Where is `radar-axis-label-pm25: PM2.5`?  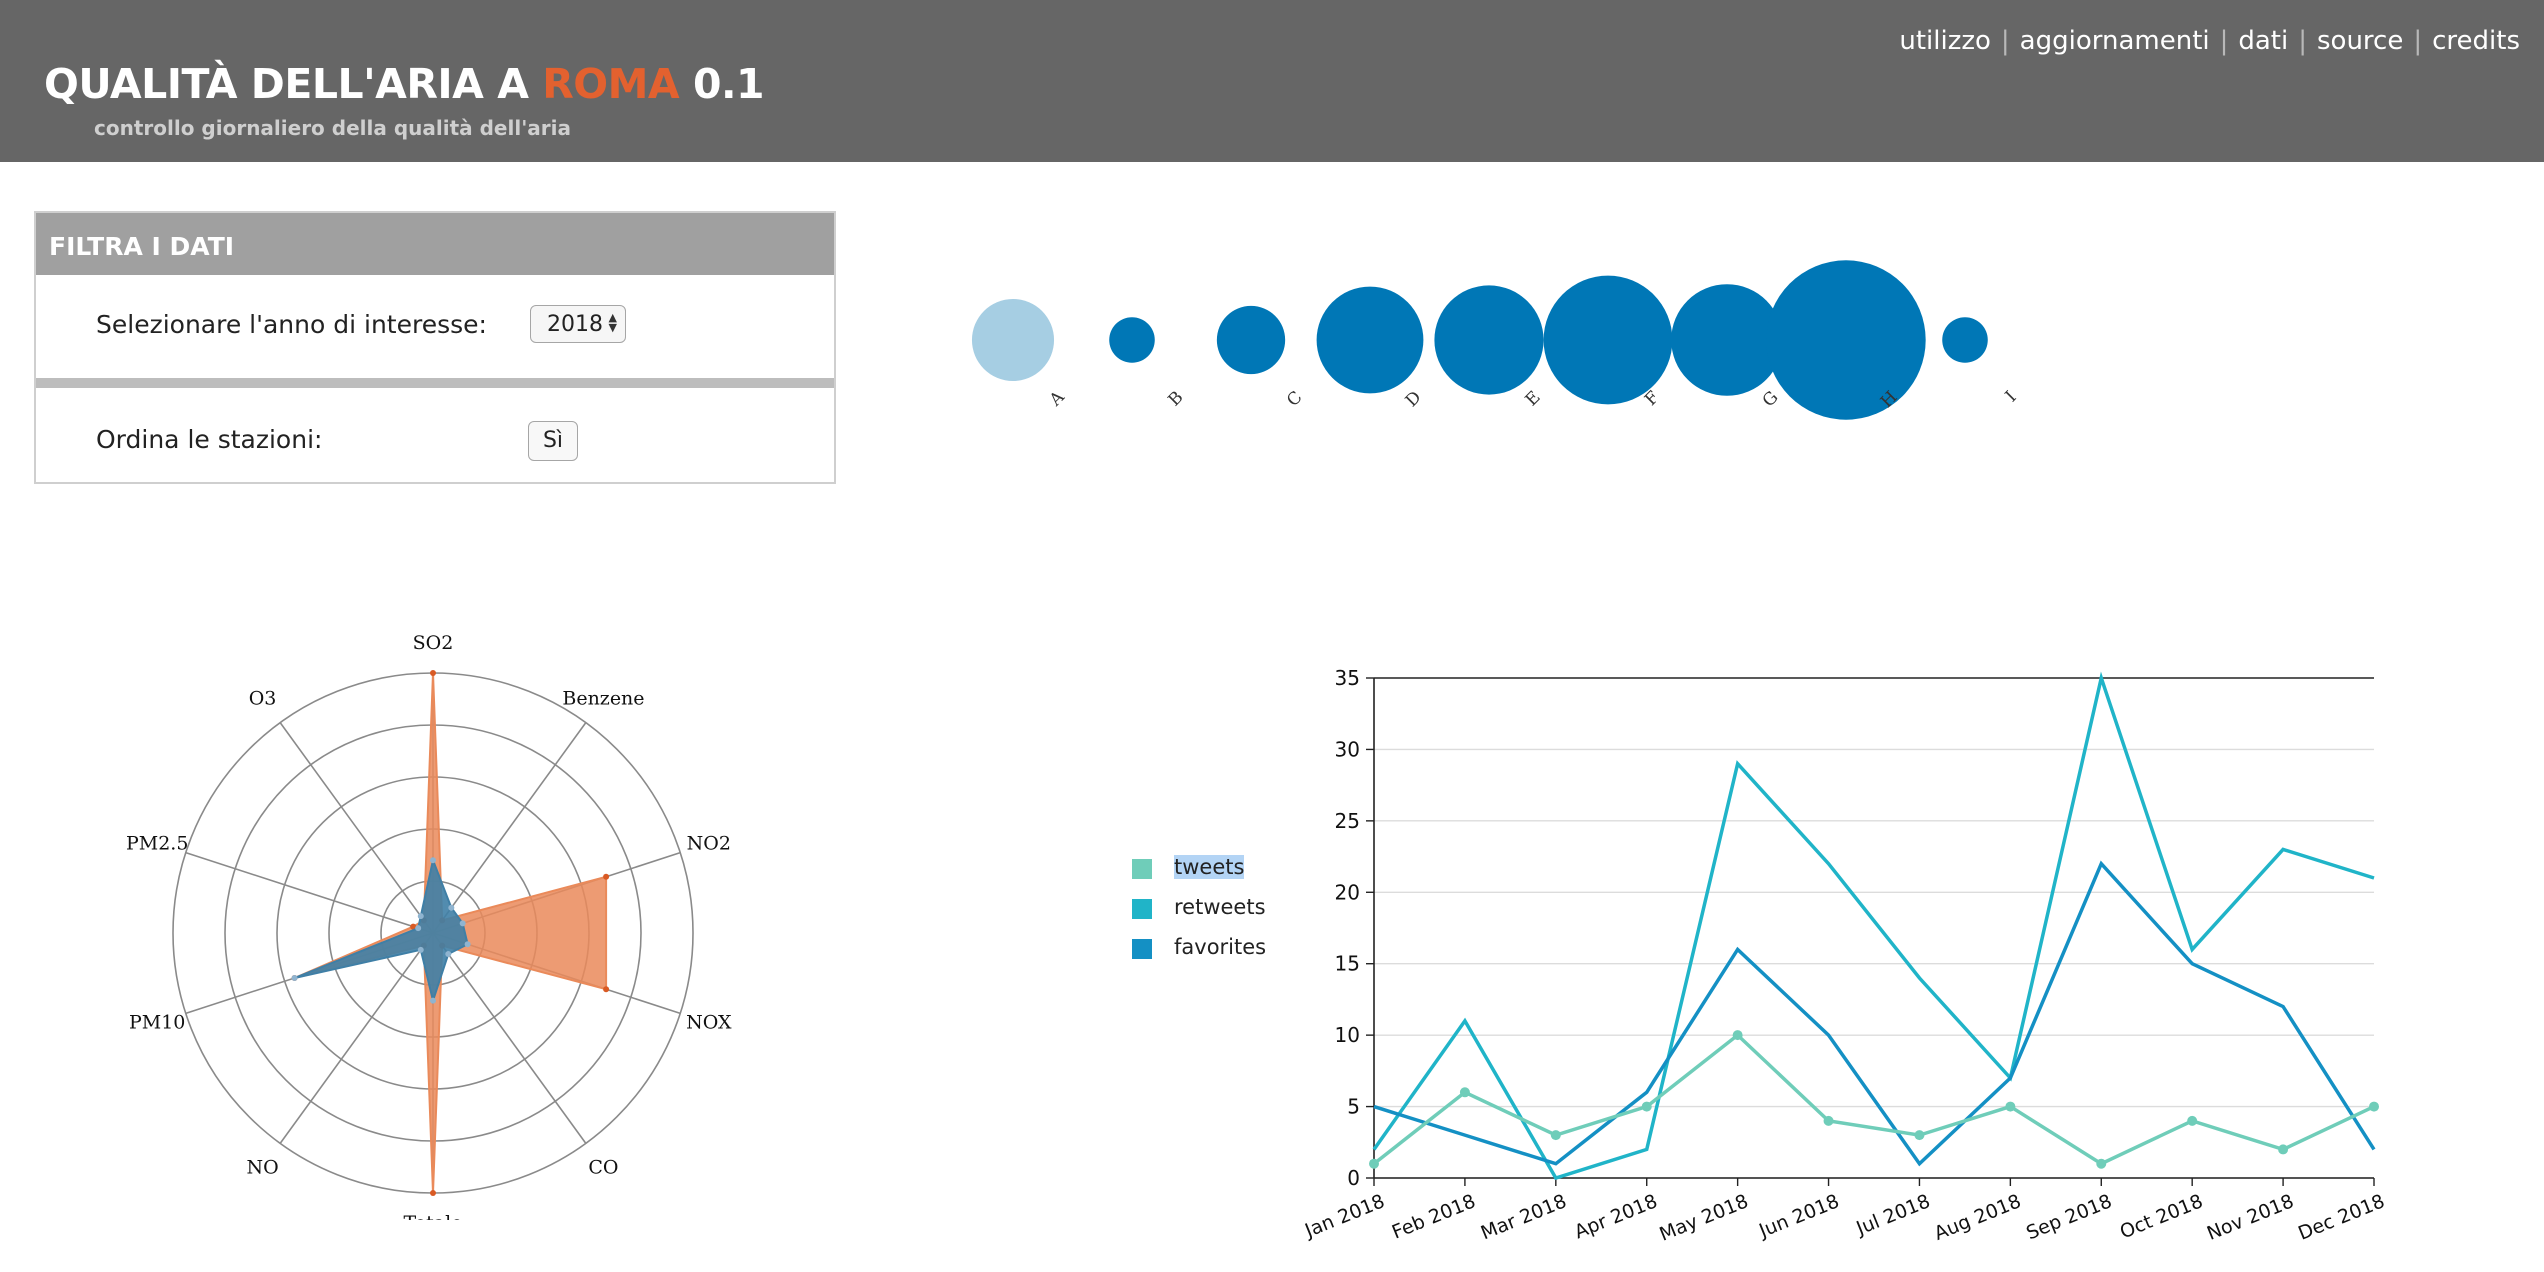 radar-axis-label-pm25: PM2.5 is located at coordinates (157, 843).